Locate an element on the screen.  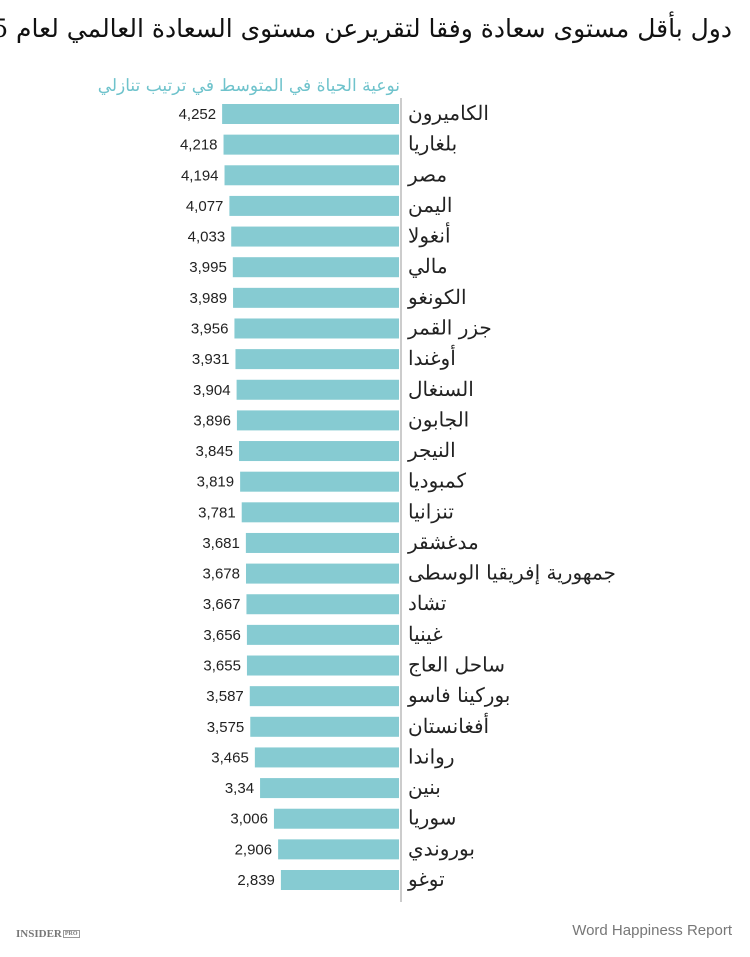
value-label: 3,995 is located at coordinates (208, 267).